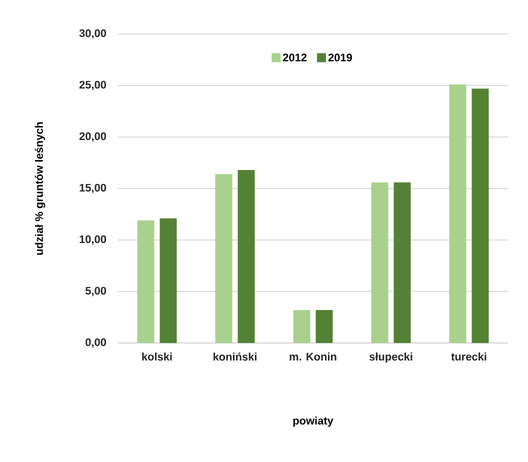 The width and height of the screenshot is (528, 462). Describe the element at coordinates (235, 356) in the screenshot. I see `x-tick-label: koniński` at that location.